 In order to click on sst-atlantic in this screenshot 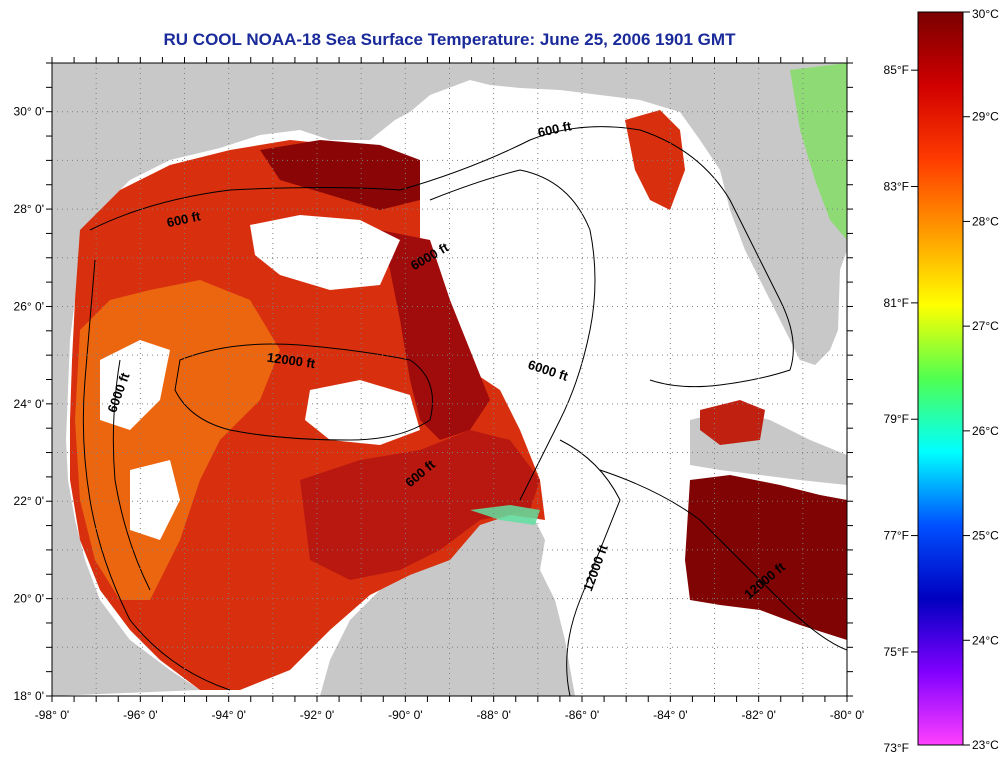, I will do `click(818, 151)`.